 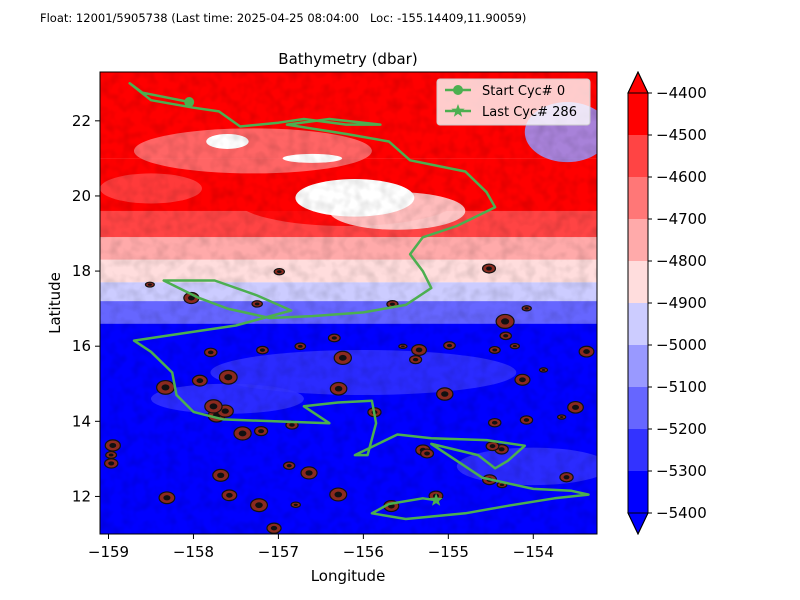 What do you see at coordinates (458, 90) in the screenshot?
I see `legend-start-marker` at bounding box center [458, 90].